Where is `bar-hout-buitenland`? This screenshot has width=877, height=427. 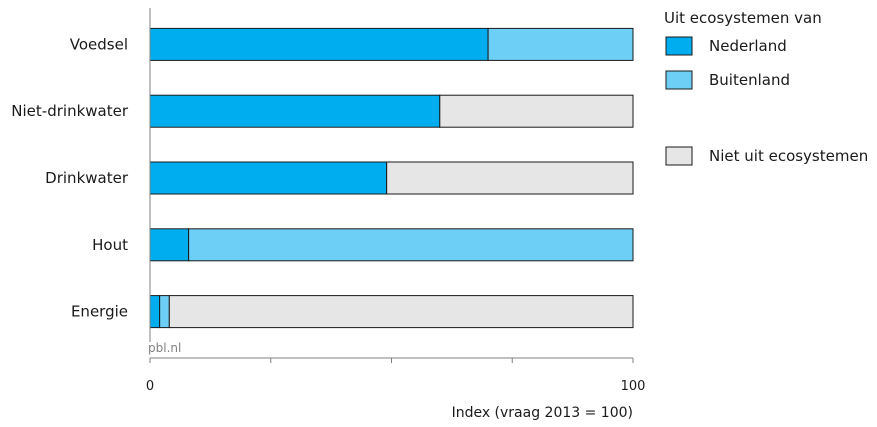
bar-hout-buitenland is located at coordinates (411, 245).